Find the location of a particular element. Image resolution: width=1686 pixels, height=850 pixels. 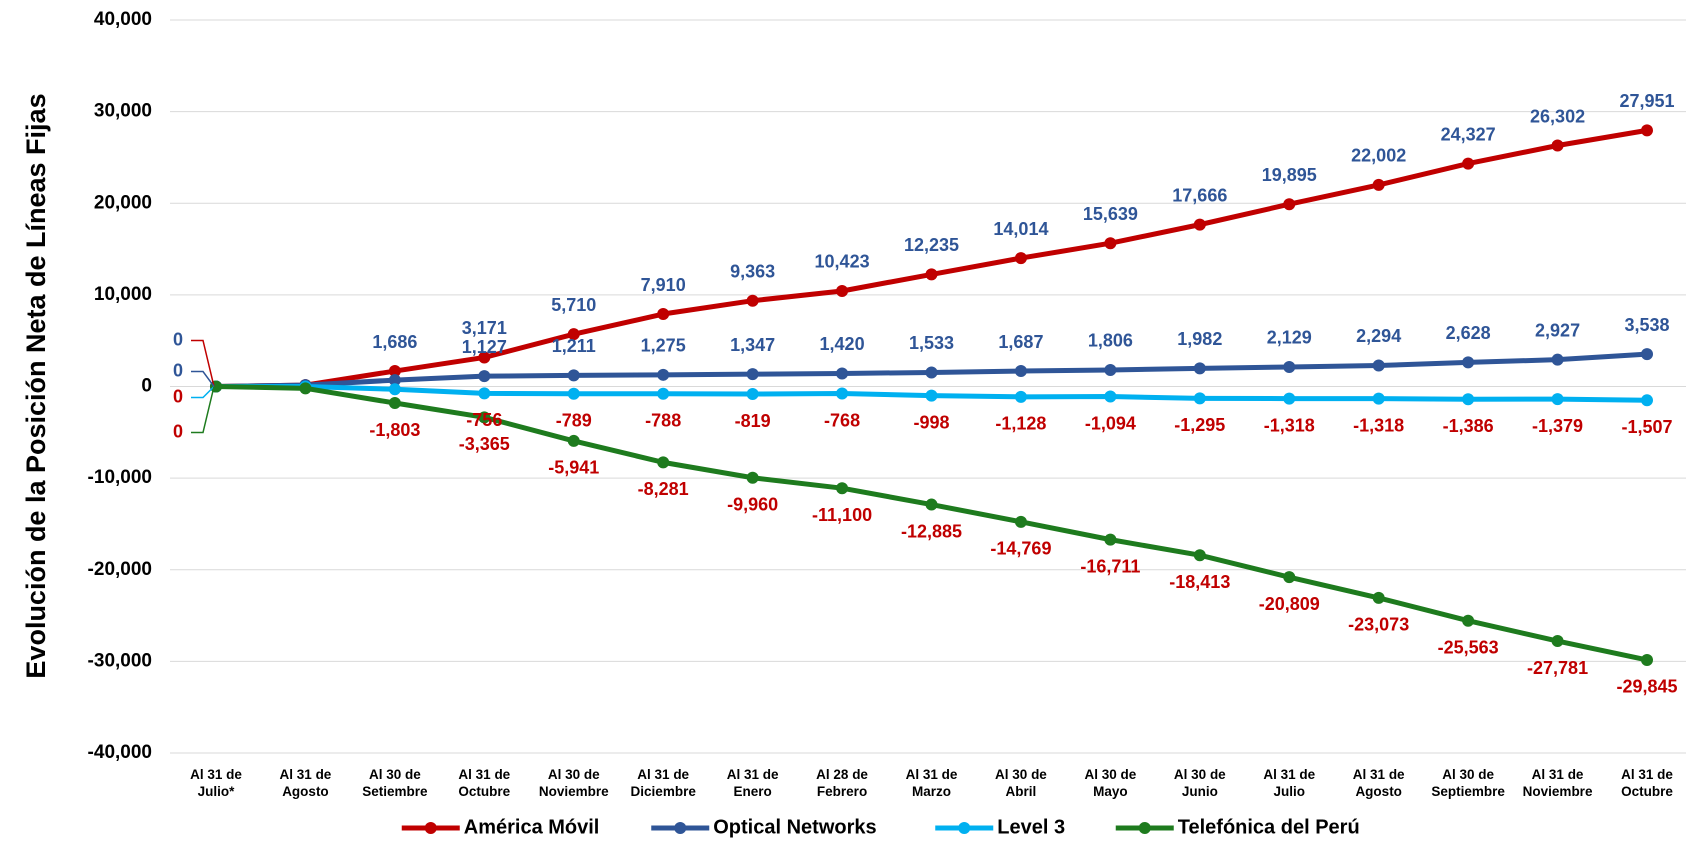

data-label: 2,294 is located at coordinates (1378, 336).